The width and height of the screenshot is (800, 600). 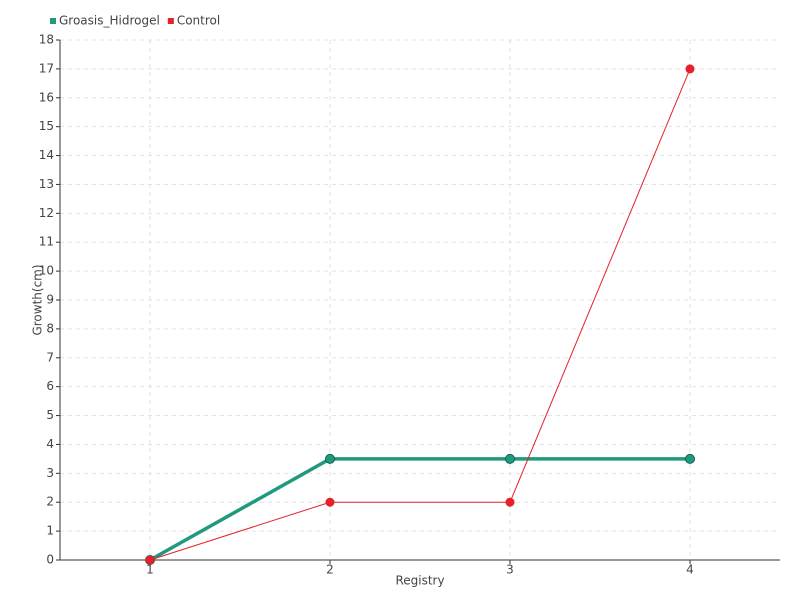 What do you see at coordinates (50, 328) in the screenshot?
I see `y-tick-label: 8` at bounding box center [50, 328].